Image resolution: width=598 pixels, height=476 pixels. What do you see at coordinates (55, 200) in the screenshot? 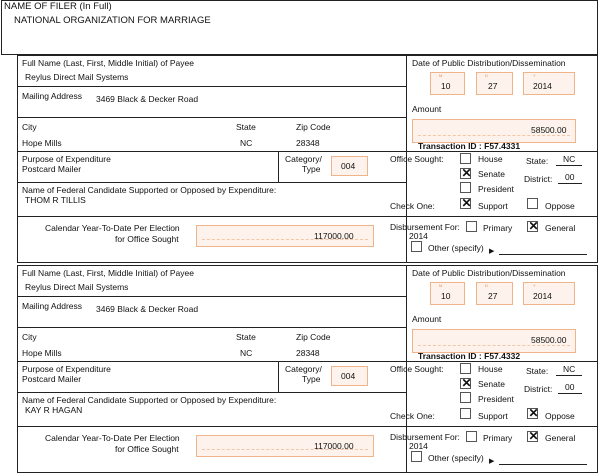
I see `candidate-name: THOM R TILLIS` at bounding box center [55, 200].